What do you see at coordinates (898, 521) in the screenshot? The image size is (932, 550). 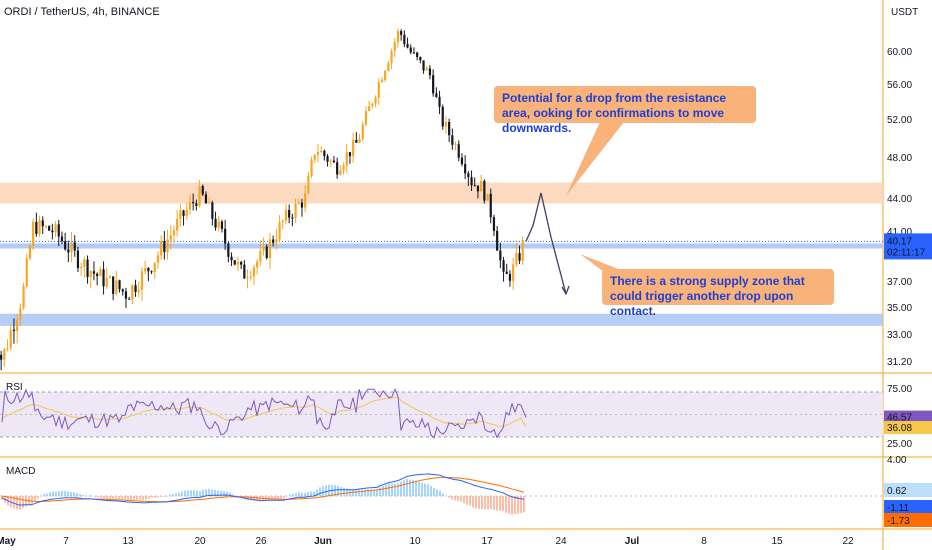 I see `macd-signal-value: -1.73` at bounding box center [898, 521].